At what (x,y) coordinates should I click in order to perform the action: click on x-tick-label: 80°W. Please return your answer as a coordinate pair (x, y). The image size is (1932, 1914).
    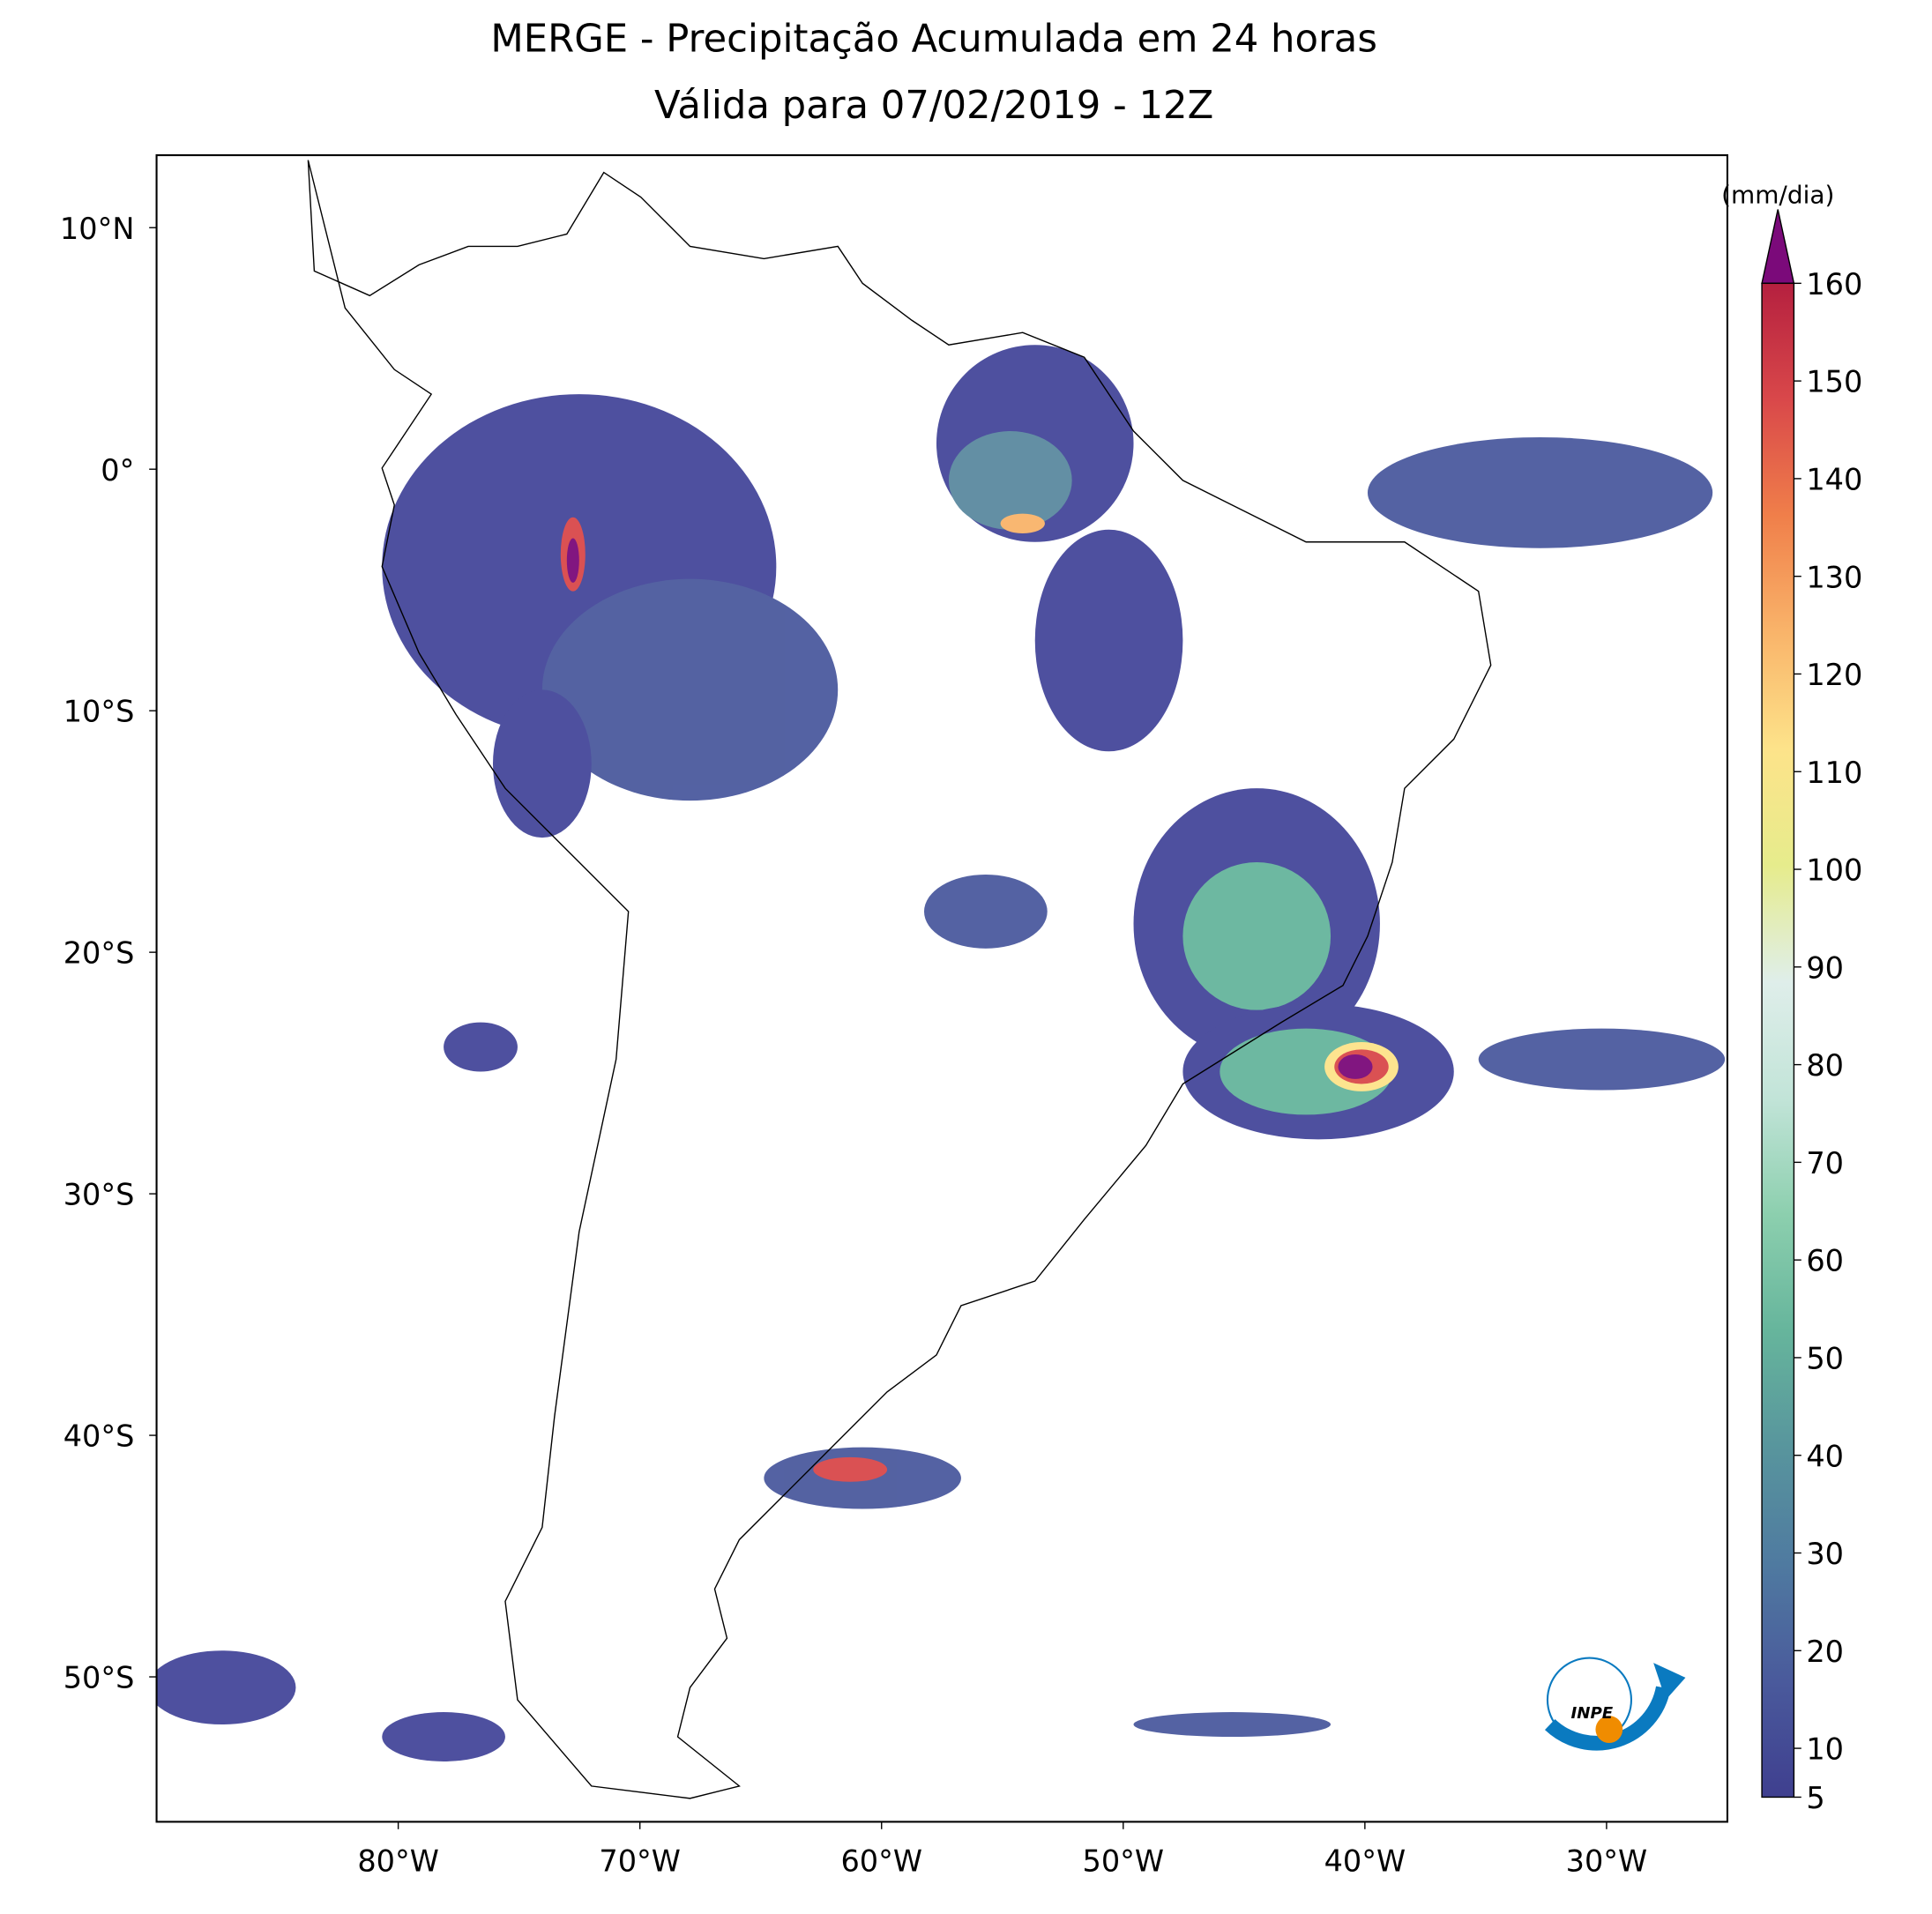
    Looking at the image, I should click on (398, 1860).